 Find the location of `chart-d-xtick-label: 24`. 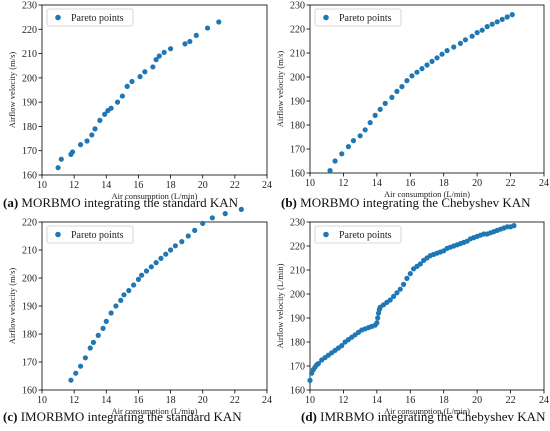

chart-d-xtick-label: 24 is located at coordinates (544, 400).